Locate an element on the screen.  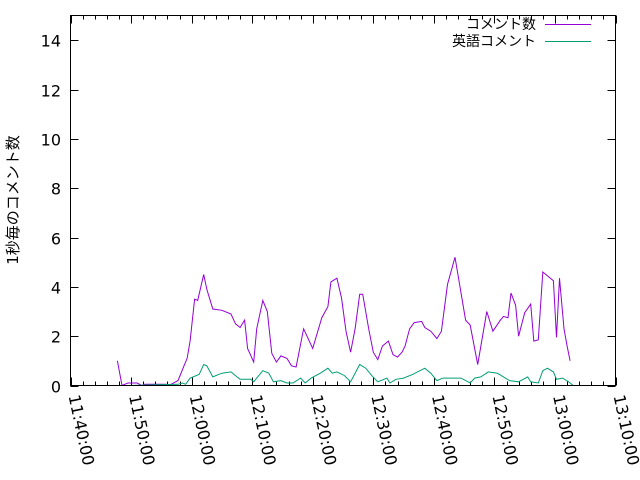
y-axis-label: 1秒毎のコメント数 is located at coordinates (13, 200).